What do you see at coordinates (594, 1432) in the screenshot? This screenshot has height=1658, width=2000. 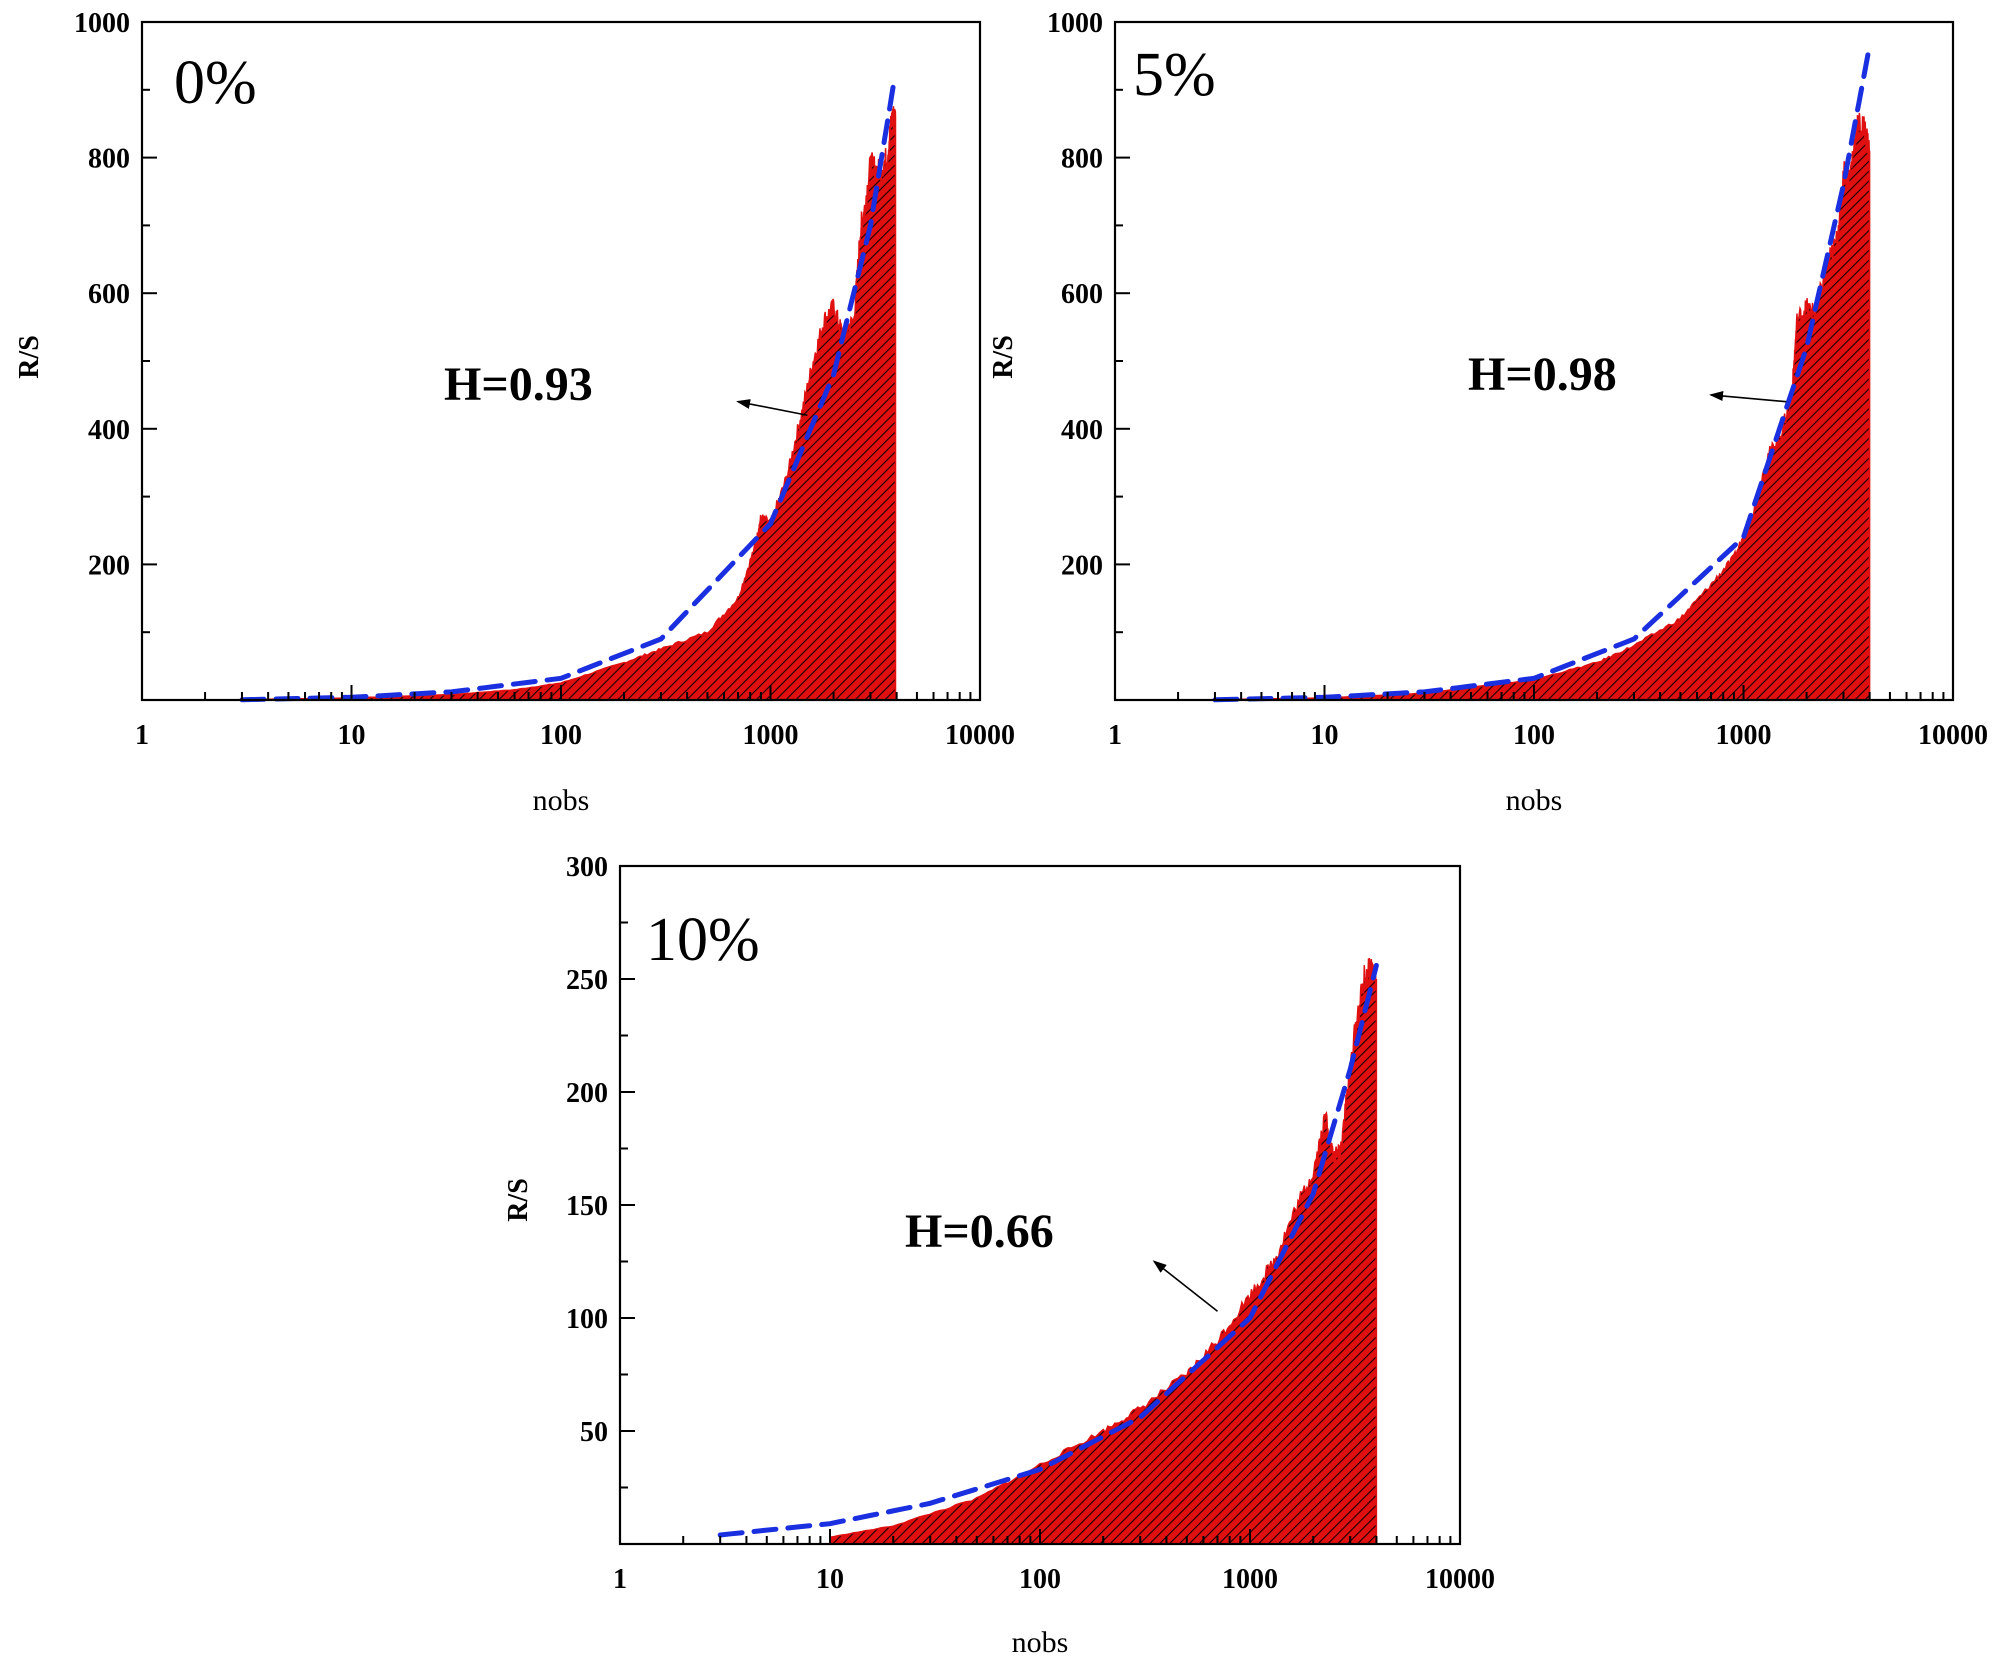 I see `y-tick-label: 50` at bounding box center [594, 1432].